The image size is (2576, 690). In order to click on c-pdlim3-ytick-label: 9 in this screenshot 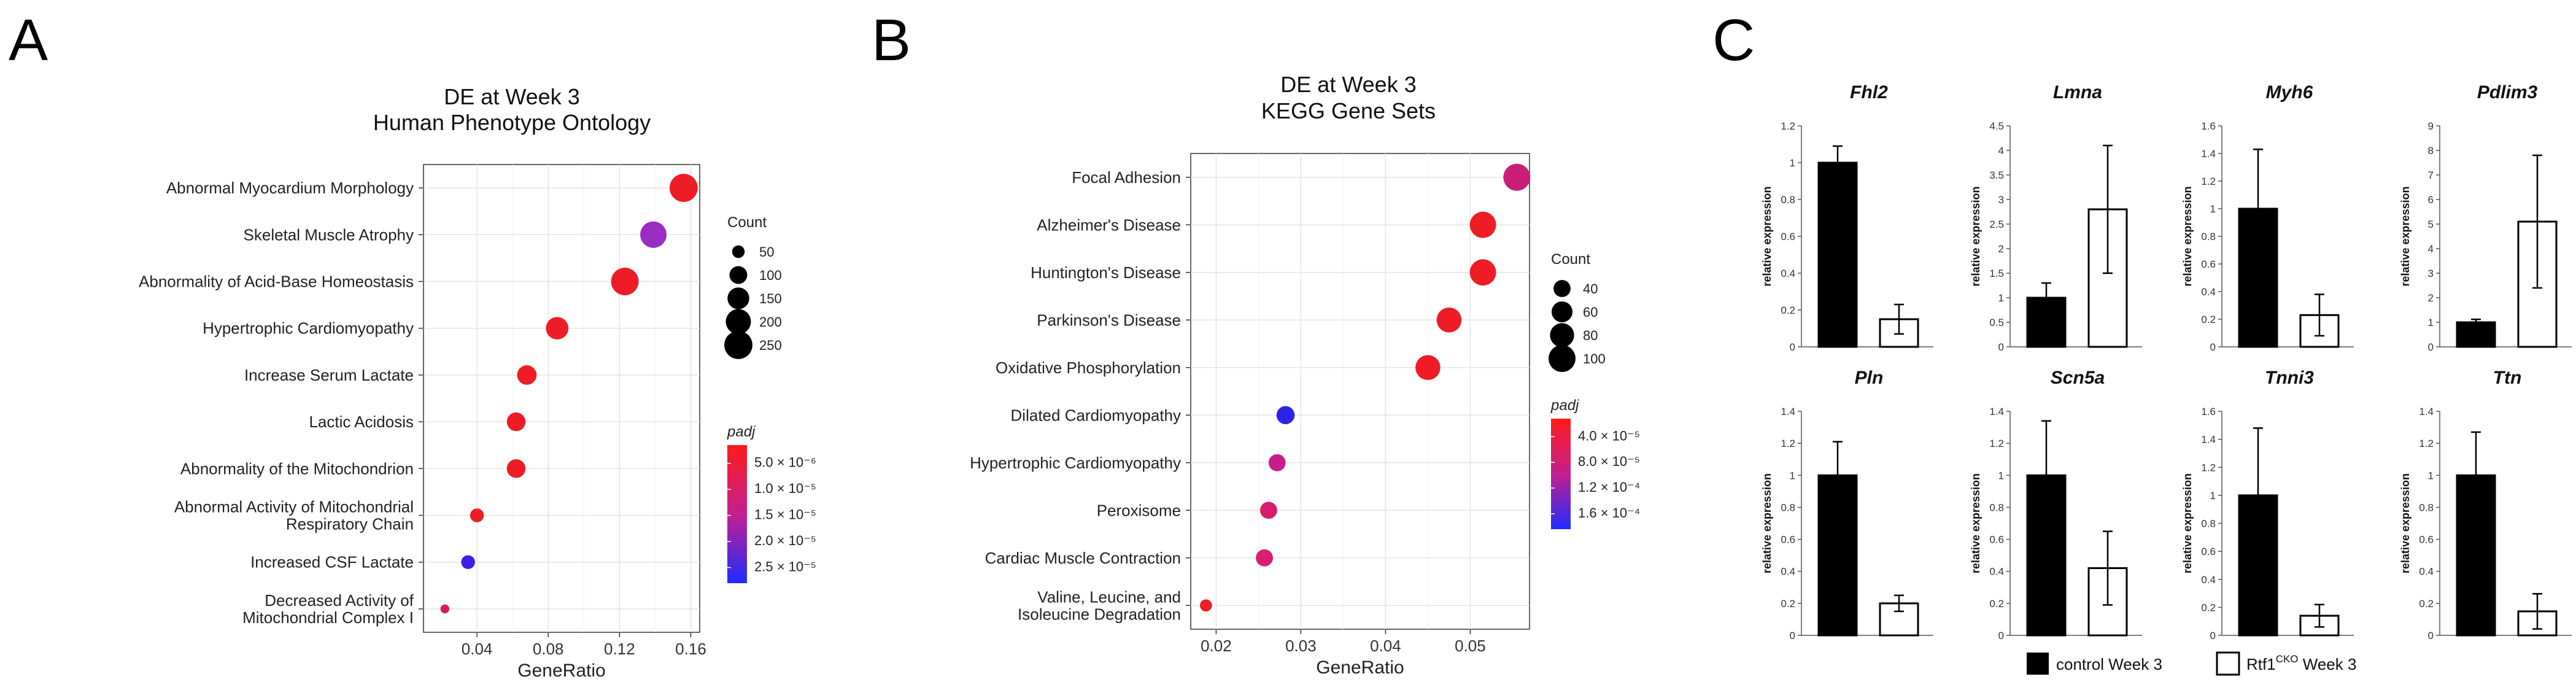, I will do `click(2431, 126)`.